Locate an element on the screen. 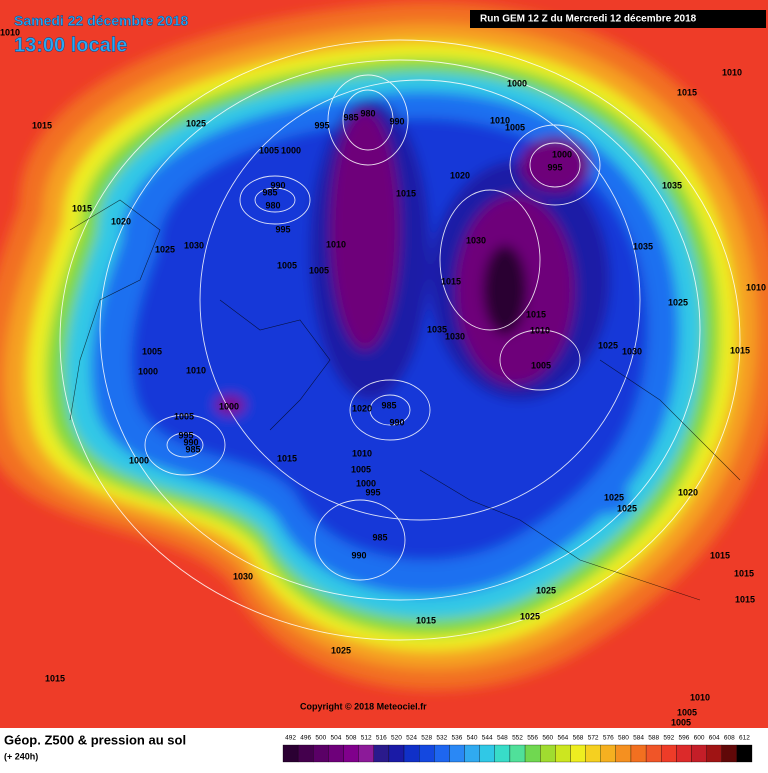  legend-level: 552 is located at coordinates (517, 738).